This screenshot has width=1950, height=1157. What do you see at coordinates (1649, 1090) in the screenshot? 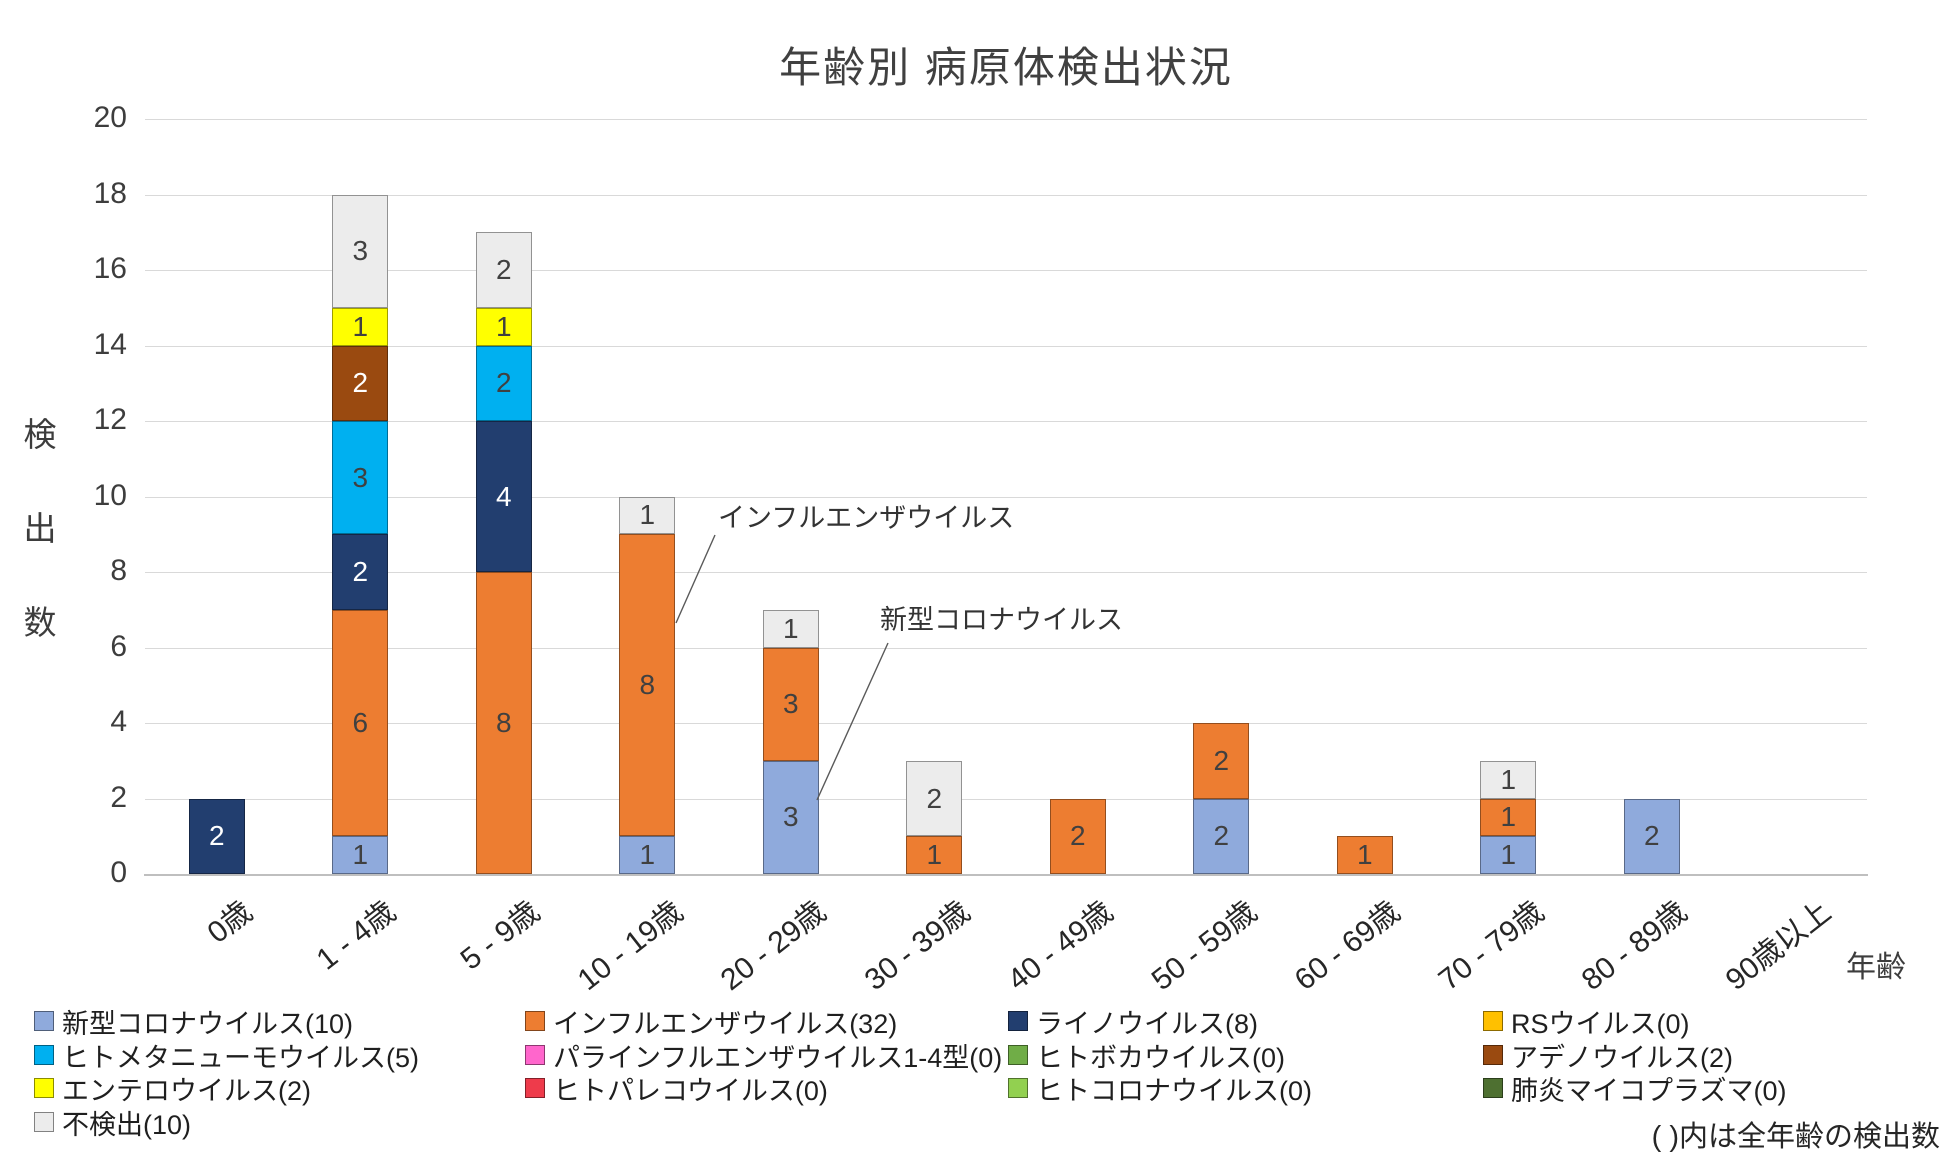
I see `legend-item-label: 肺炎マイコプラズマ(0)` at bounding box center [1649, 1090].